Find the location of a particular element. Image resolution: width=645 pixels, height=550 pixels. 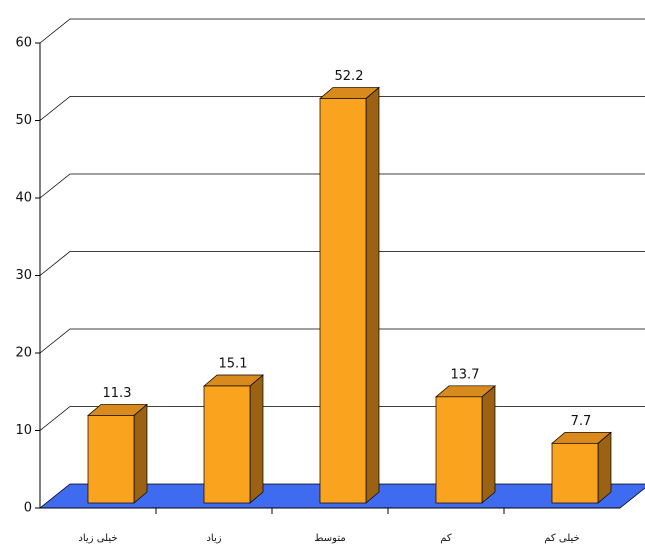

y-tick-label: 30 is located at coordinates (23, 275).